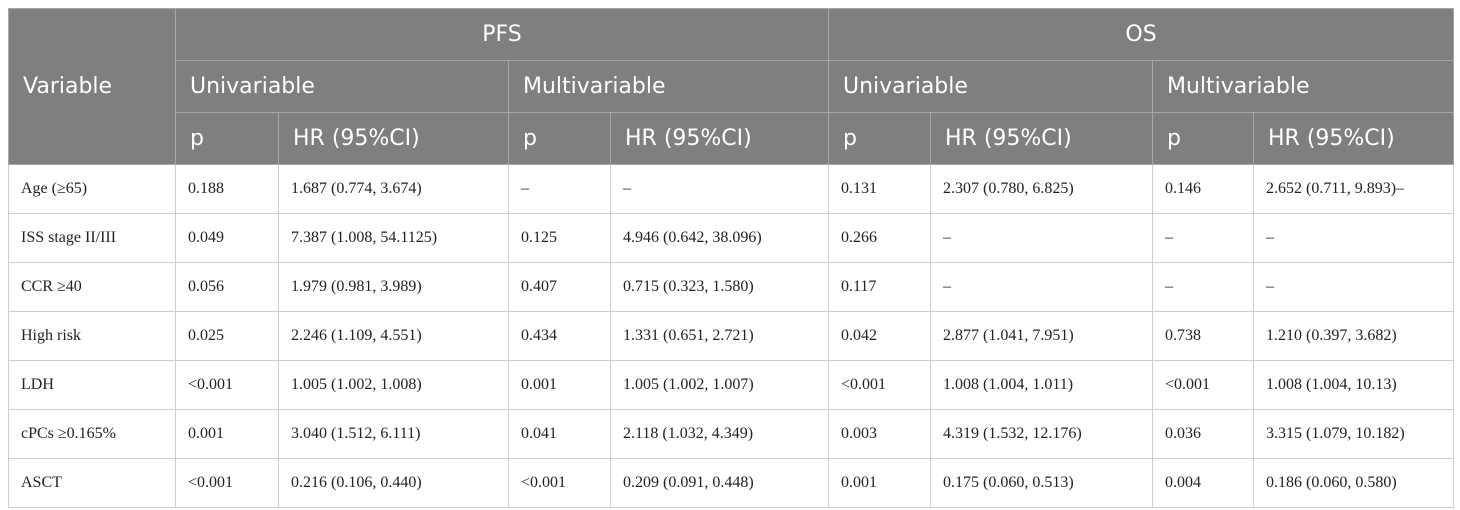  I want to click on variable-cell: cPCs ≥0.165%, so click(92, 434).